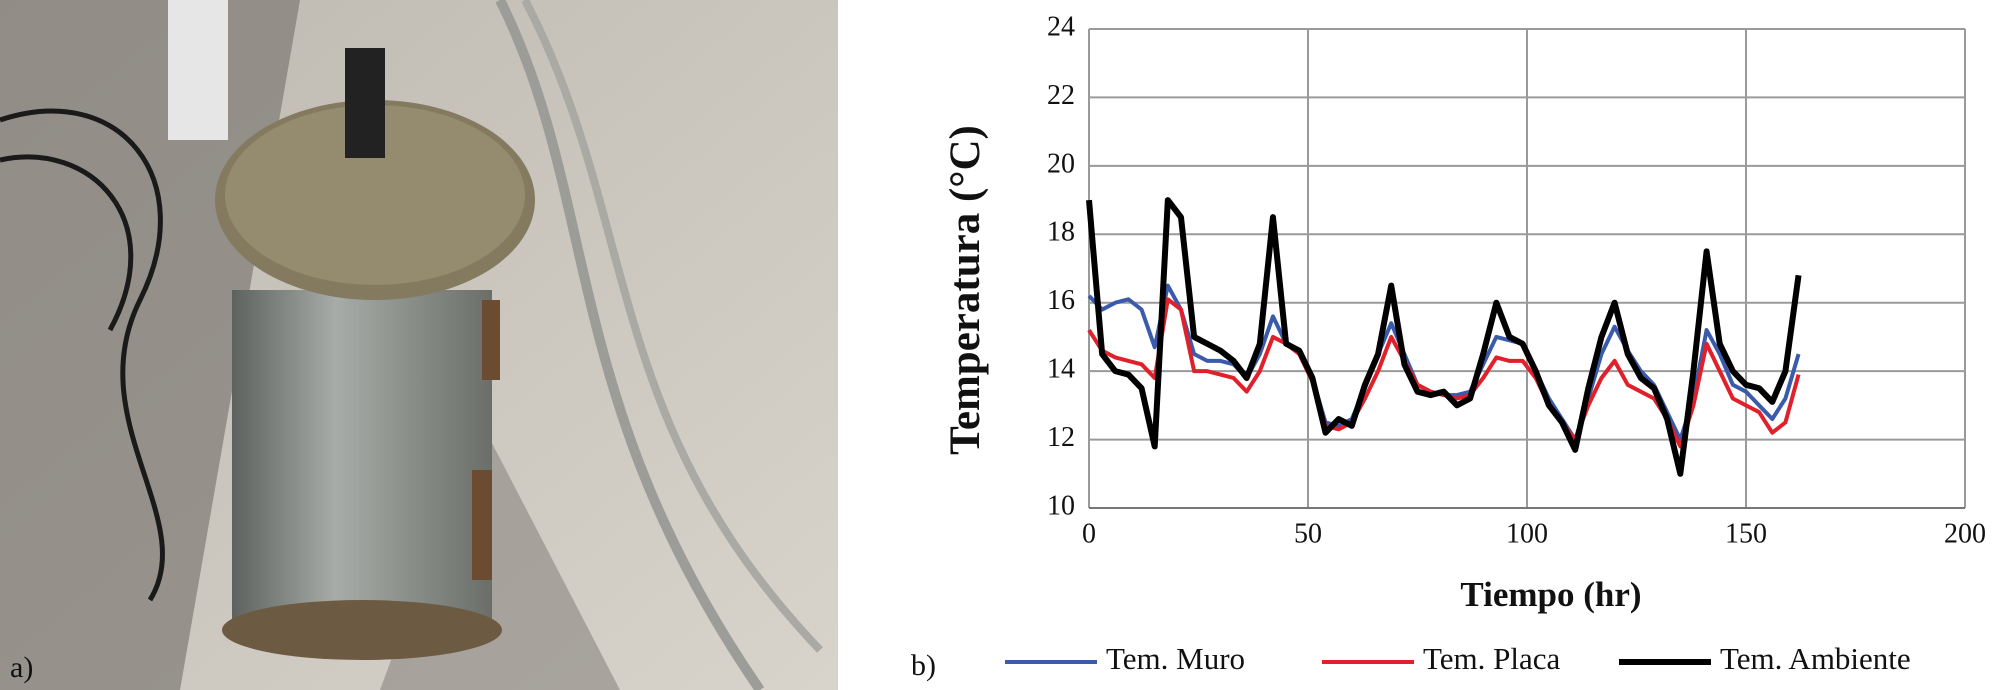  I want to click on legend: Tem. Muro Tem. Placa Tem. Ambiente, so click(1458, 658).